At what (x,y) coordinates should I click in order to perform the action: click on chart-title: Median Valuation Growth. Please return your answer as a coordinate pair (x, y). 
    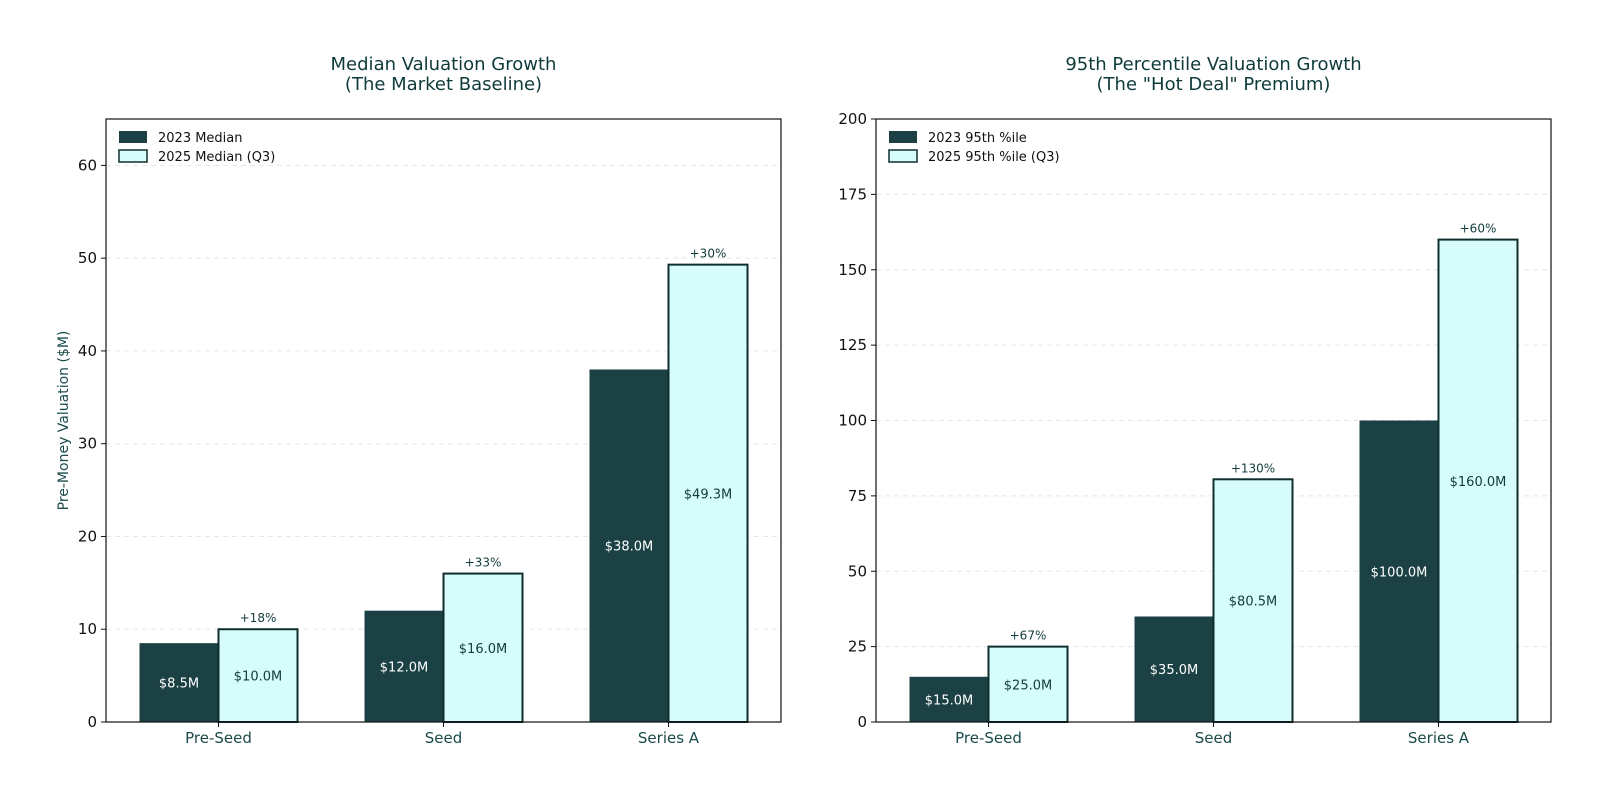
    Looking at the image, I should click on (444, 64).